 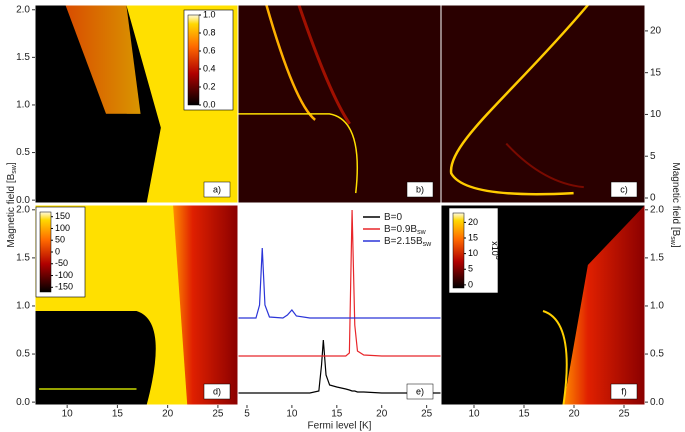 I want to click on panel-label: f), so click(x=624, y=391).